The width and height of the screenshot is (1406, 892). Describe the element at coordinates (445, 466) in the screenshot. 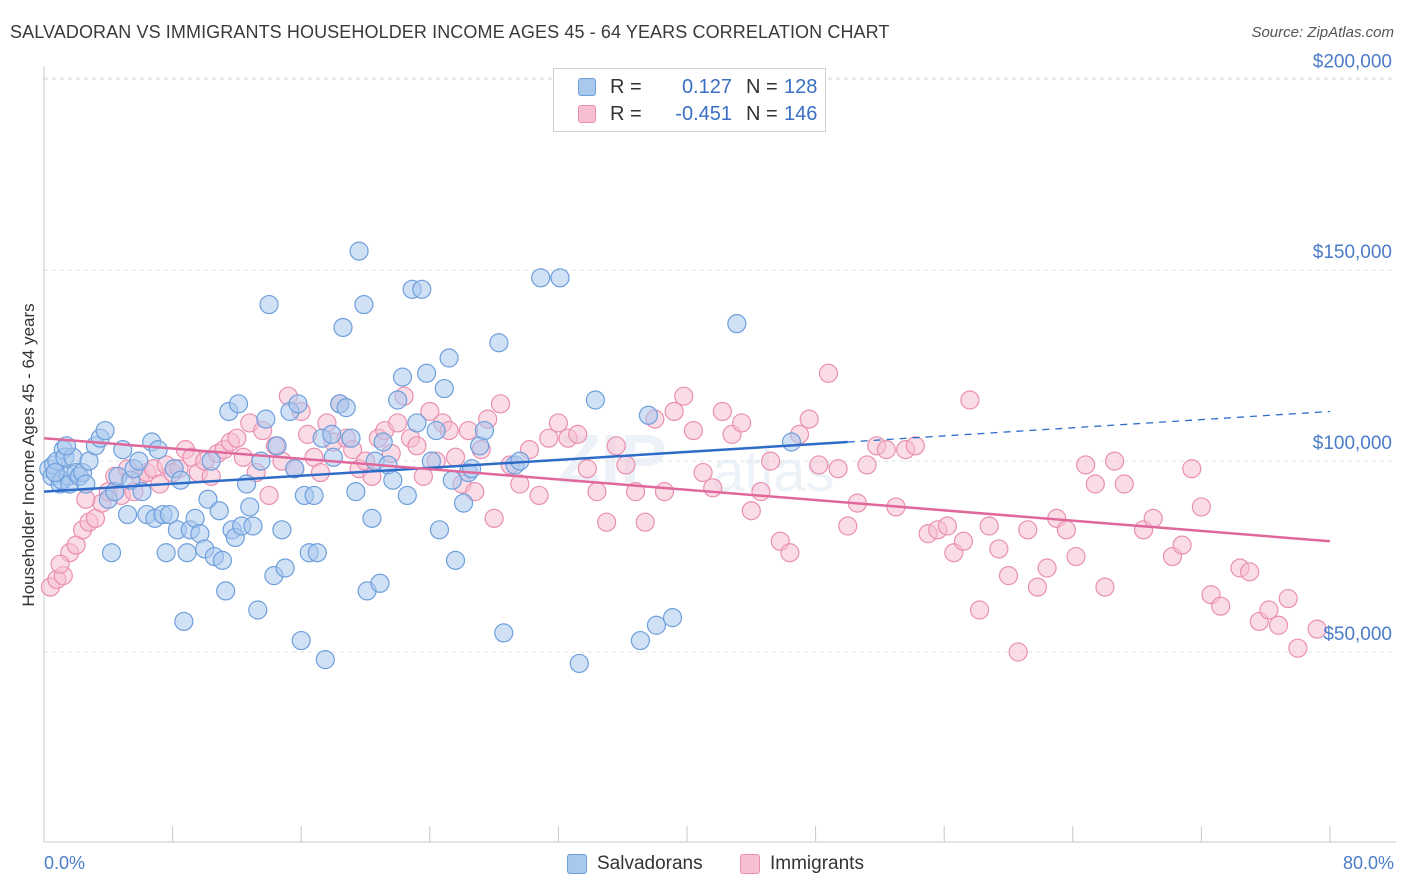

I see `salvadorans-trend-line` at that location.